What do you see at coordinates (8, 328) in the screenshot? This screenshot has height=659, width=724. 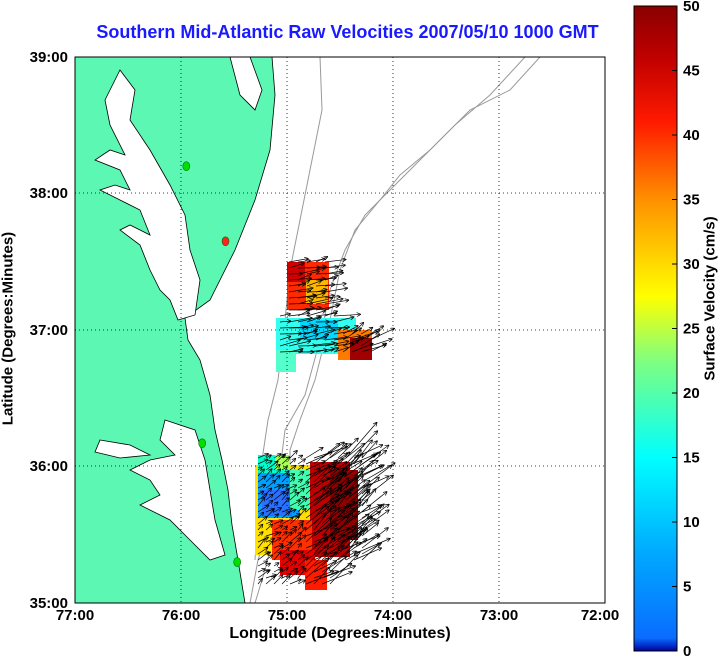 I see `y-axis-label: Latitude (Degrees:Minutes)` at bounding box center [8, 328].